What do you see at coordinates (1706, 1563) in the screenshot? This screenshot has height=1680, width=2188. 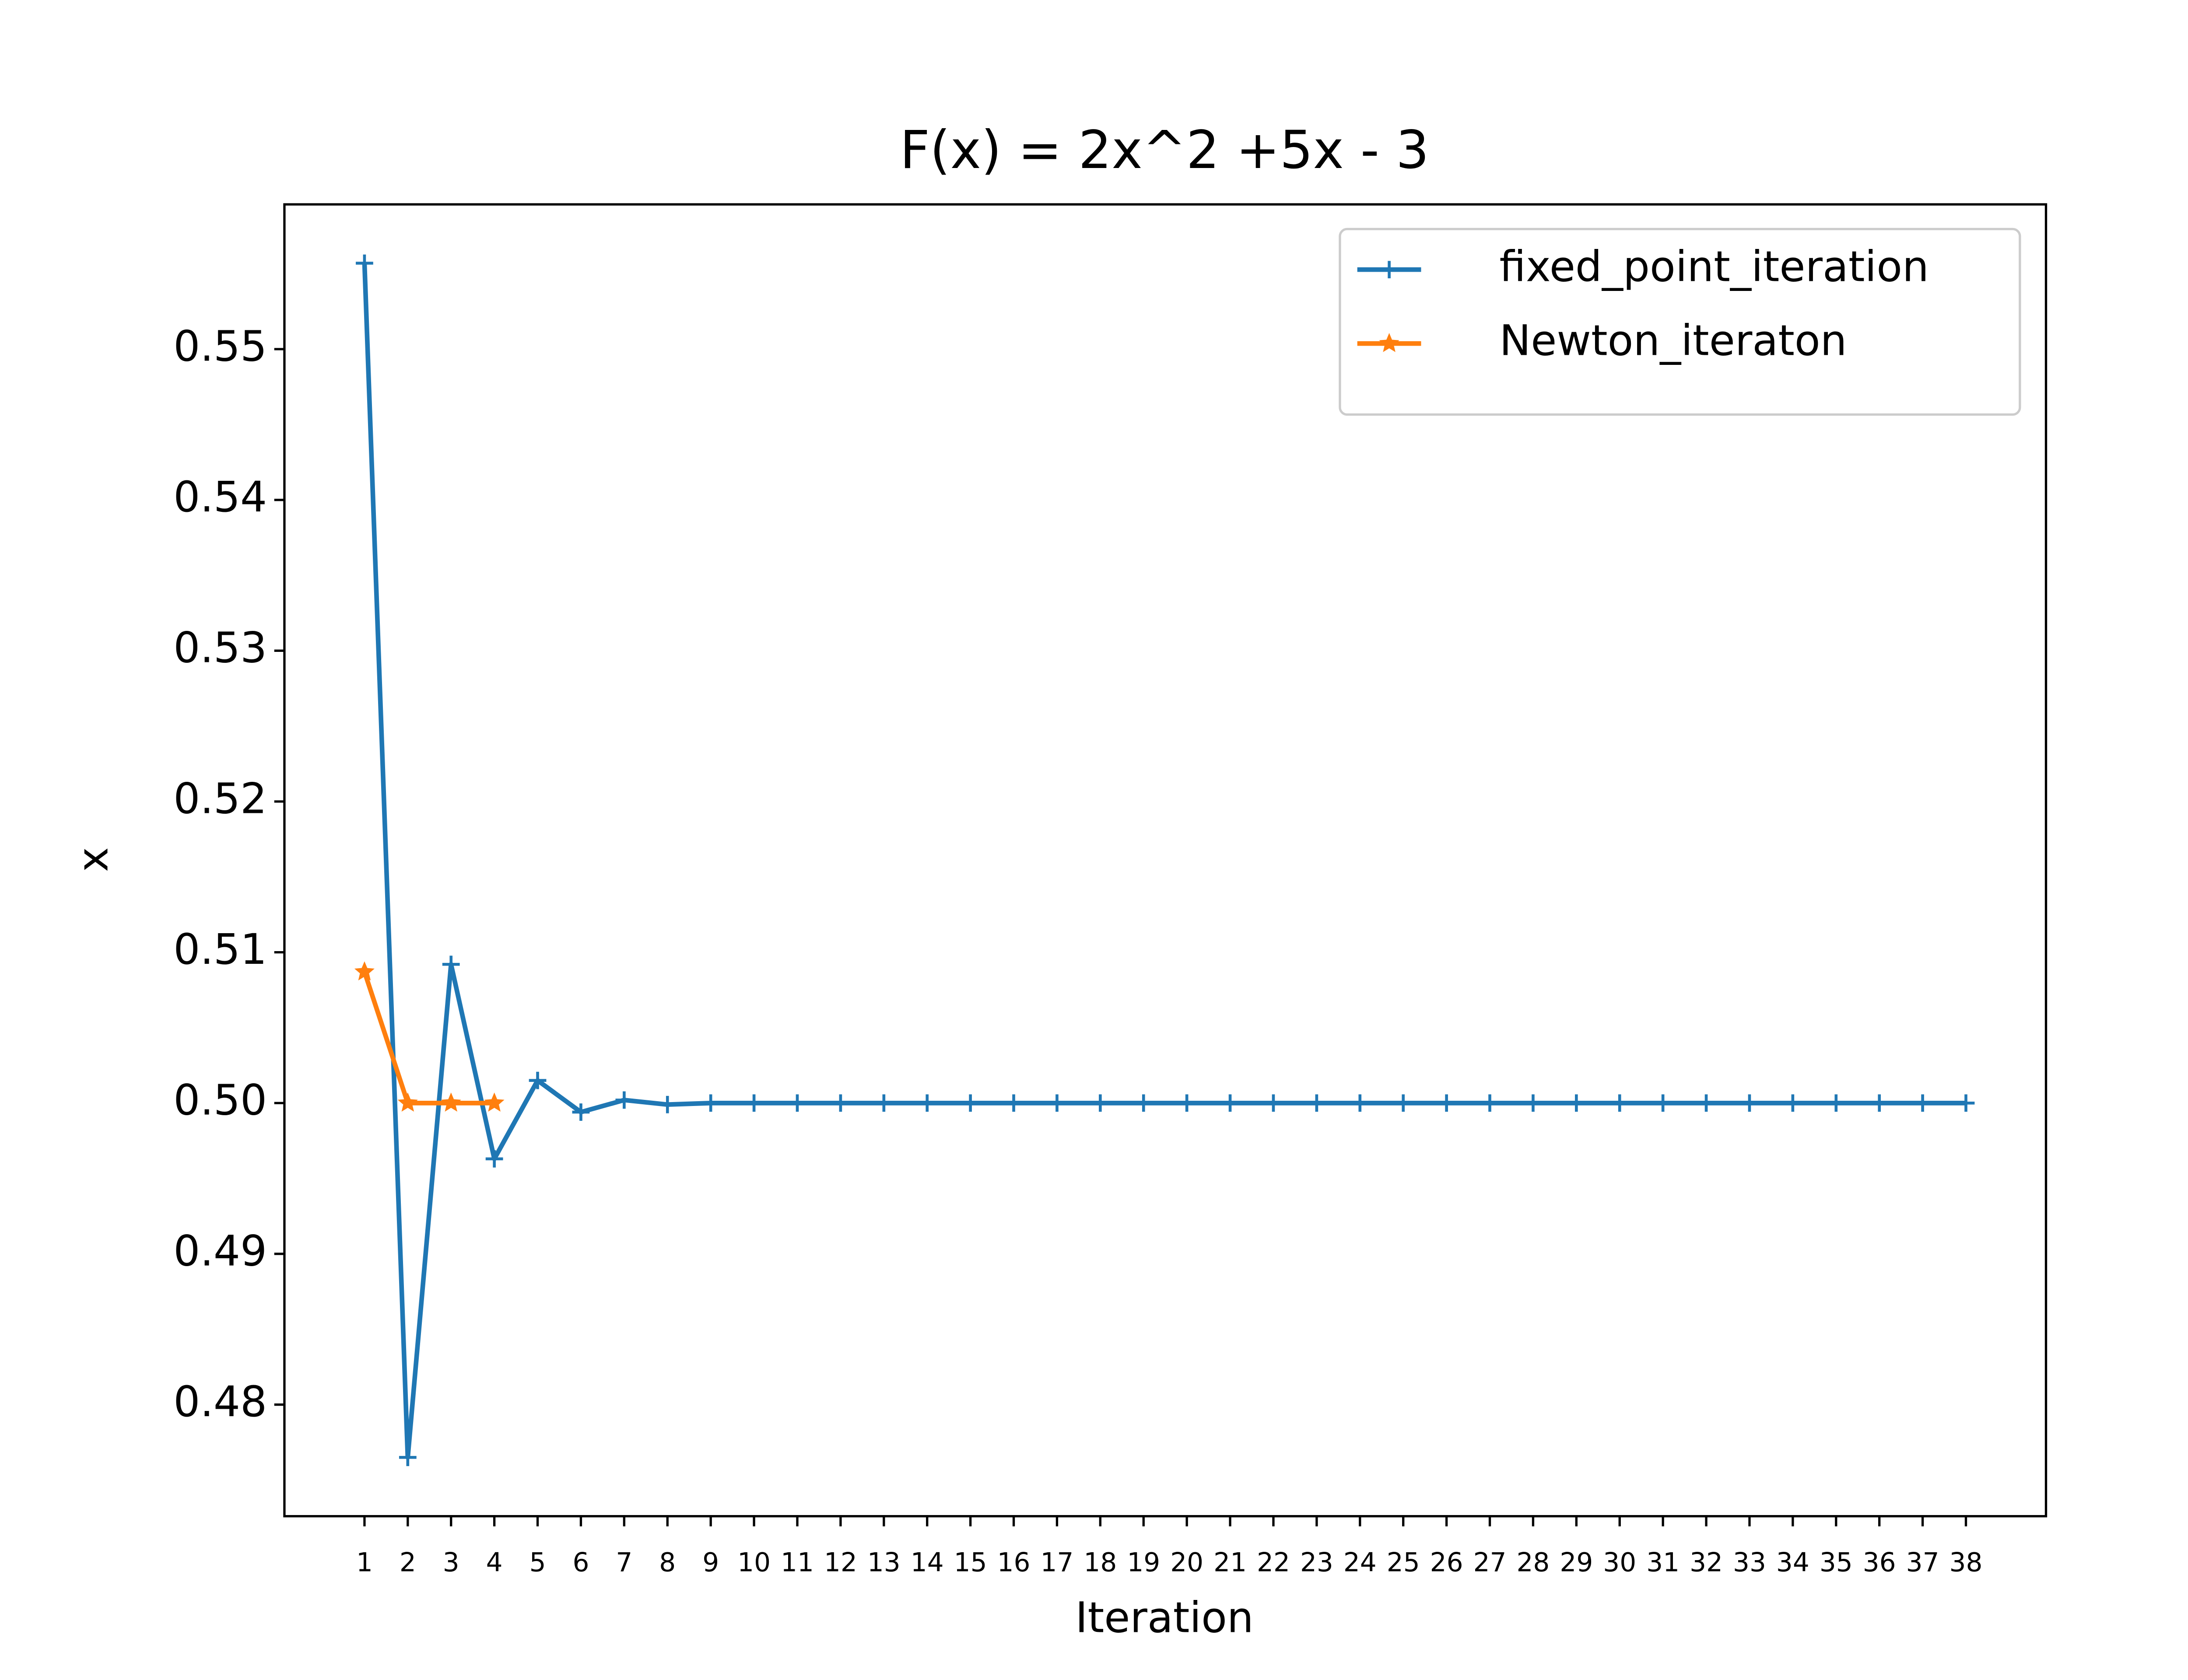 I see `x-tick-label: 32` at bounding box center [1706, 1563].